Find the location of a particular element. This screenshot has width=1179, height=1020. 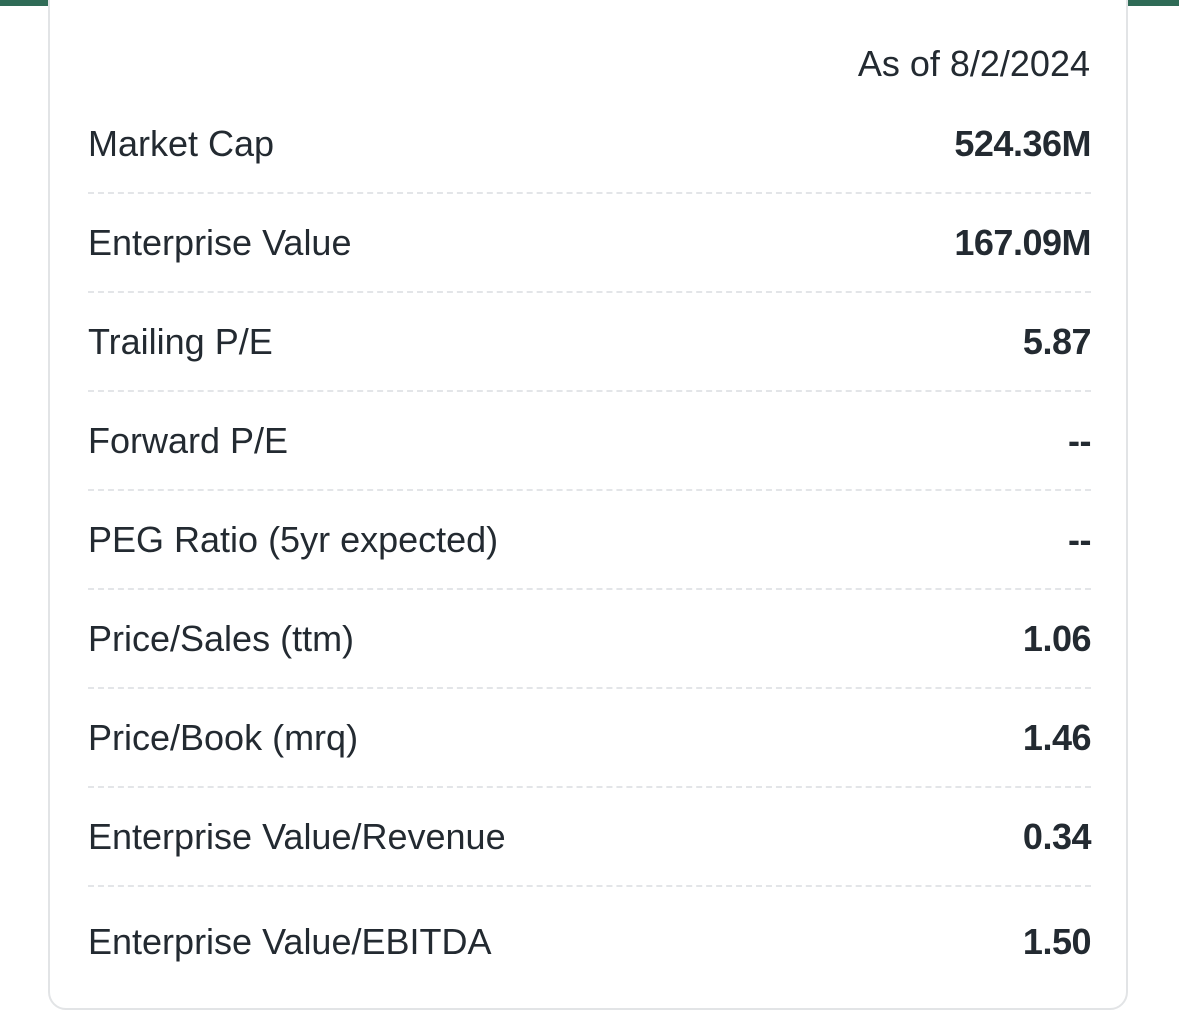

table-row: Price/Book (mrq) 1.46 is located at coordinates (590, 738).